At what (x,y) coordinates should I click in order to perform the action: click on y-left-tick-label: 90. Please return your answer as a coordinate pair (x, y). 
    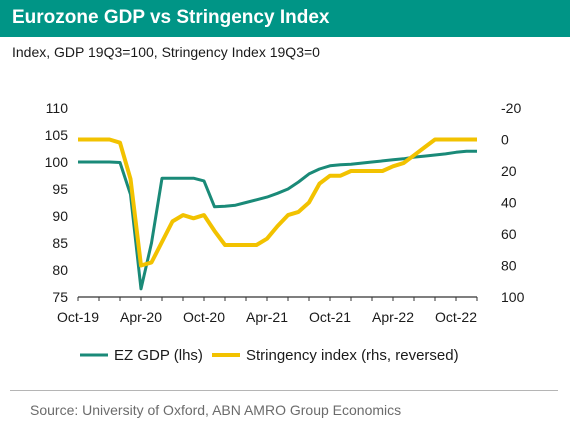
    Looking at the image, I should click on (60, 216).